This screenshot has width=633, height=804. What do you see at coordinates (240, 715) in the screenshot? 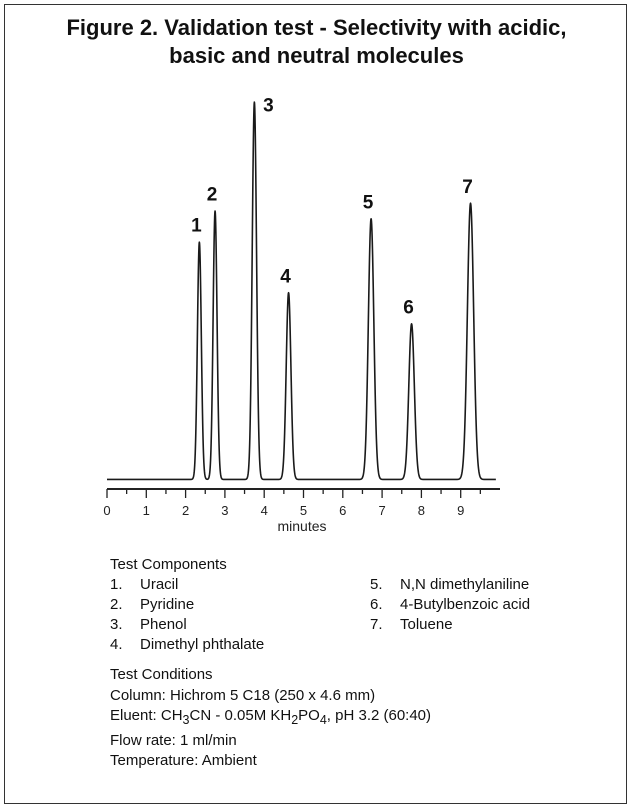
I see `eluent-text: CN - 0.05M KH` at bounding box center [240, 715].